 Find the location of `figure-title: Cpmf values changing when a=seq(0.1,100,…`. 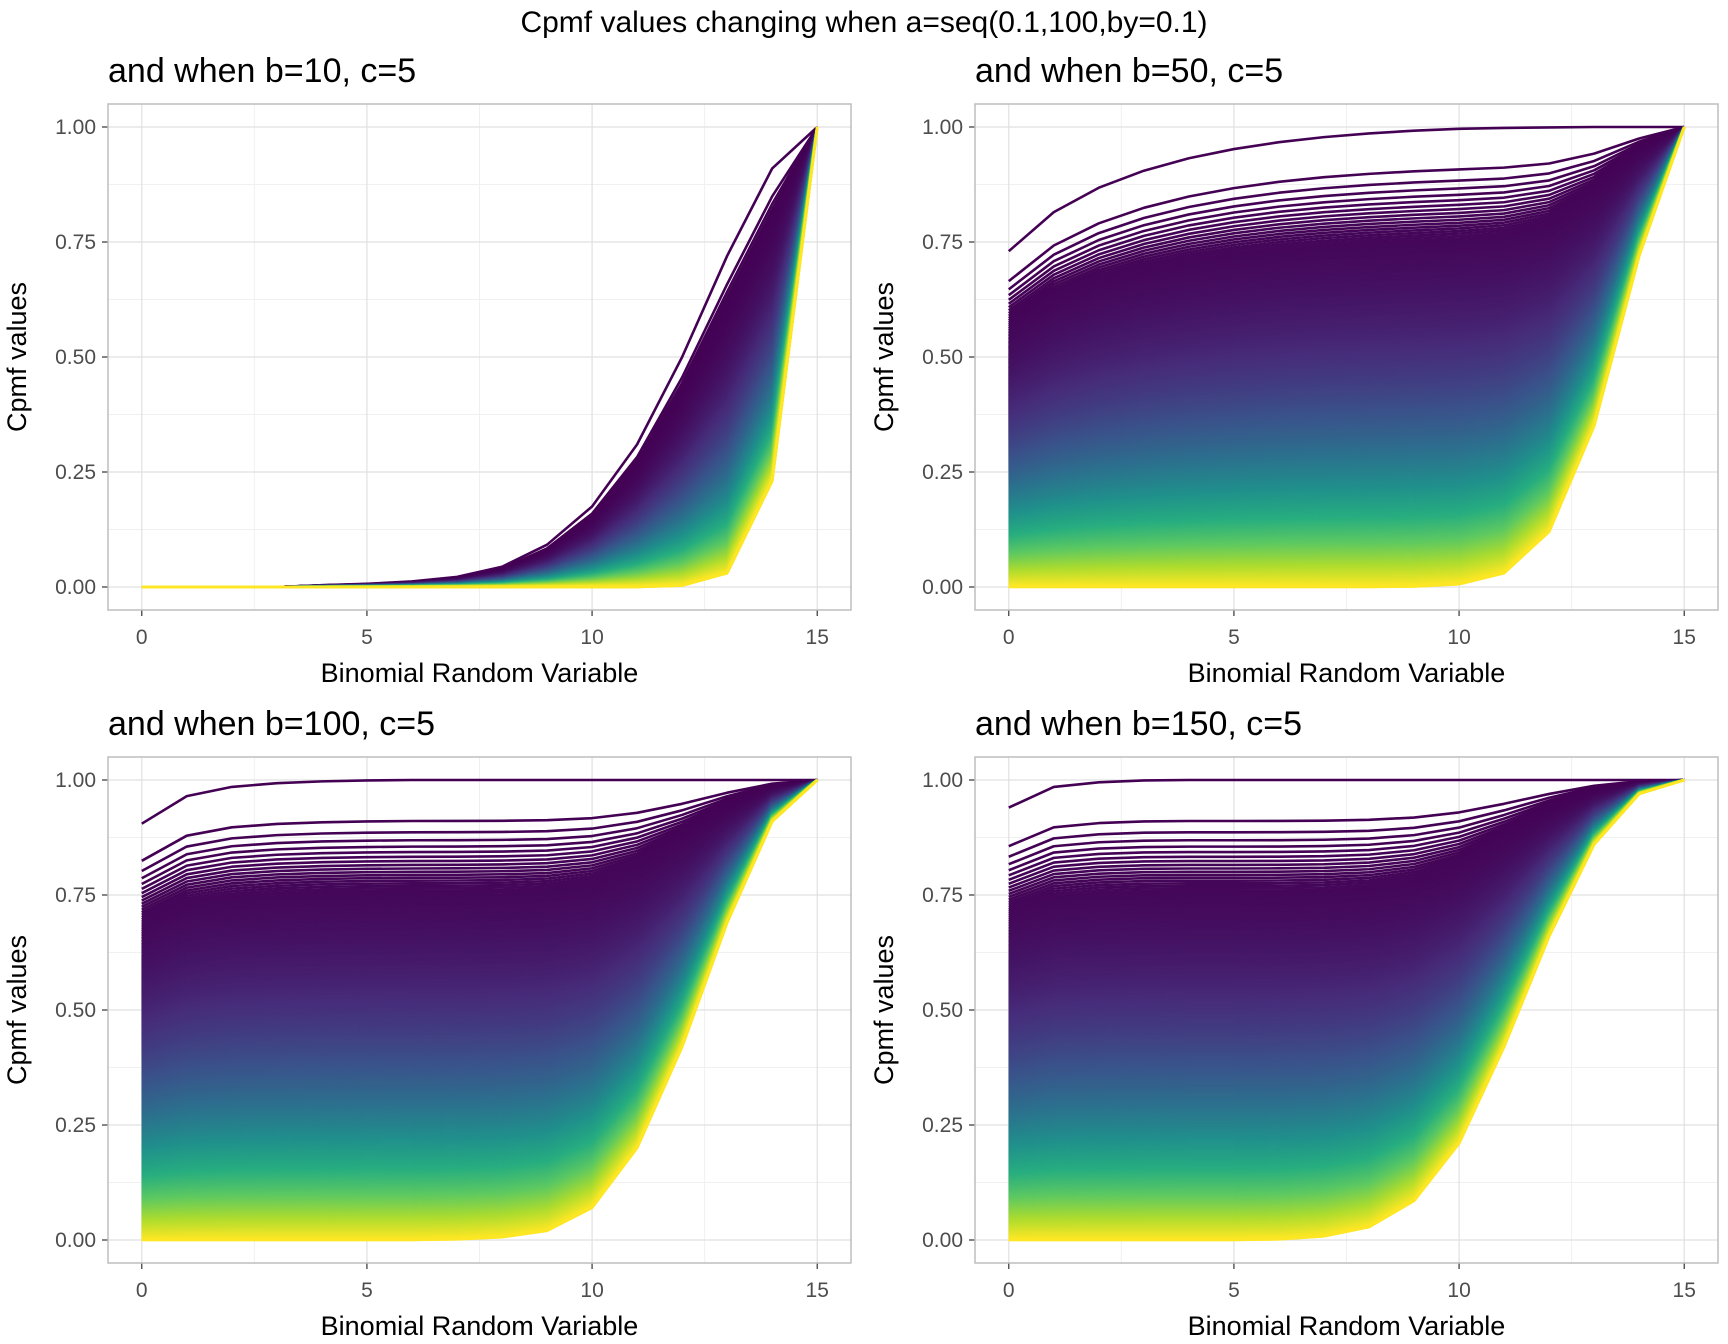

figure-title: Cpmf values changing when a=seq(0.1,100,… is located at coordinates (863, 22).